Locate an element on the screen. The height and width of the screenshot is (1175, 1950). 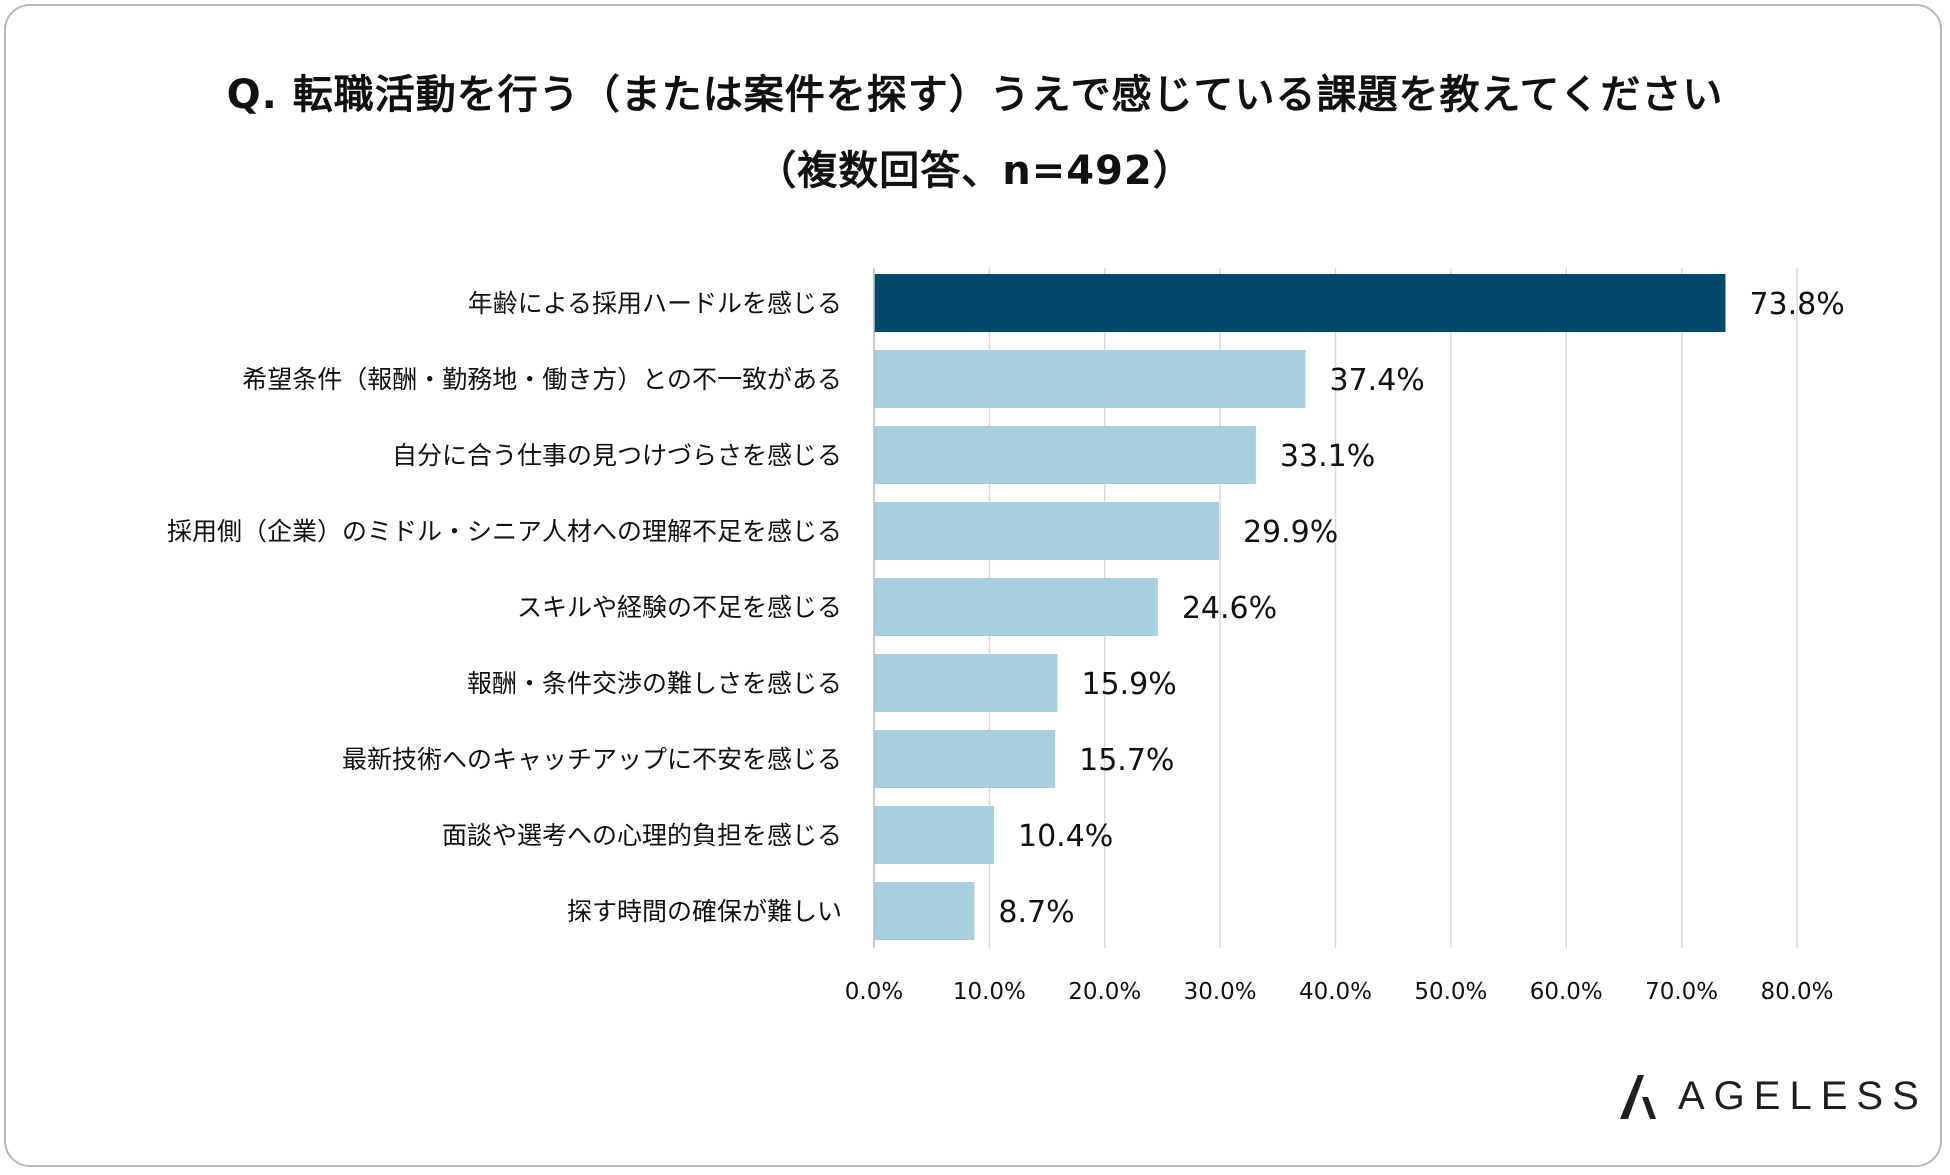
ageless-logo: AGELESS is located at coordinates (1772, 1096).